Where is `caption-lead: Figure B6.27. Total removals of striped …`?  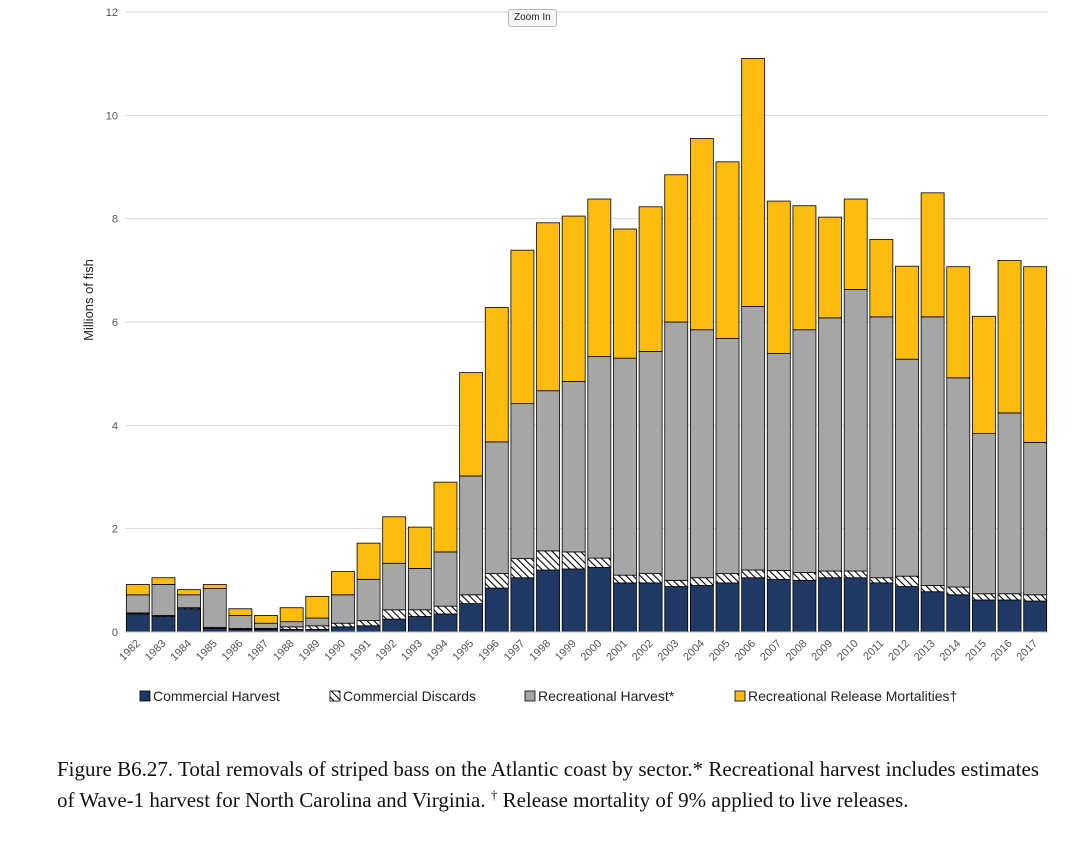 caption-lead: Figure B6.27. Total removals of striped … is located at coordinates (548, 784).